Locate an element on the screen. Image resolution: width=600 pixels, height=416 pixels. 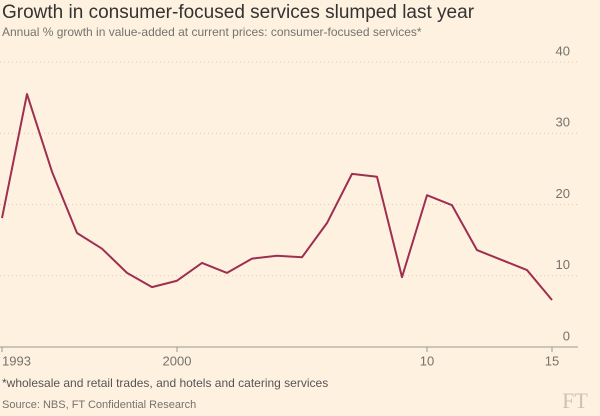
logo: FT is located at coordinates (575, 400).